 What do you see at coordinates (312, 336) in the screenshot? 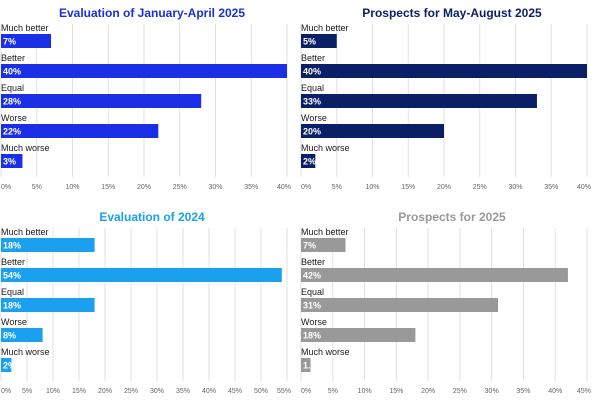
I see `data-label: 18%` at bounding box center [312, 336].